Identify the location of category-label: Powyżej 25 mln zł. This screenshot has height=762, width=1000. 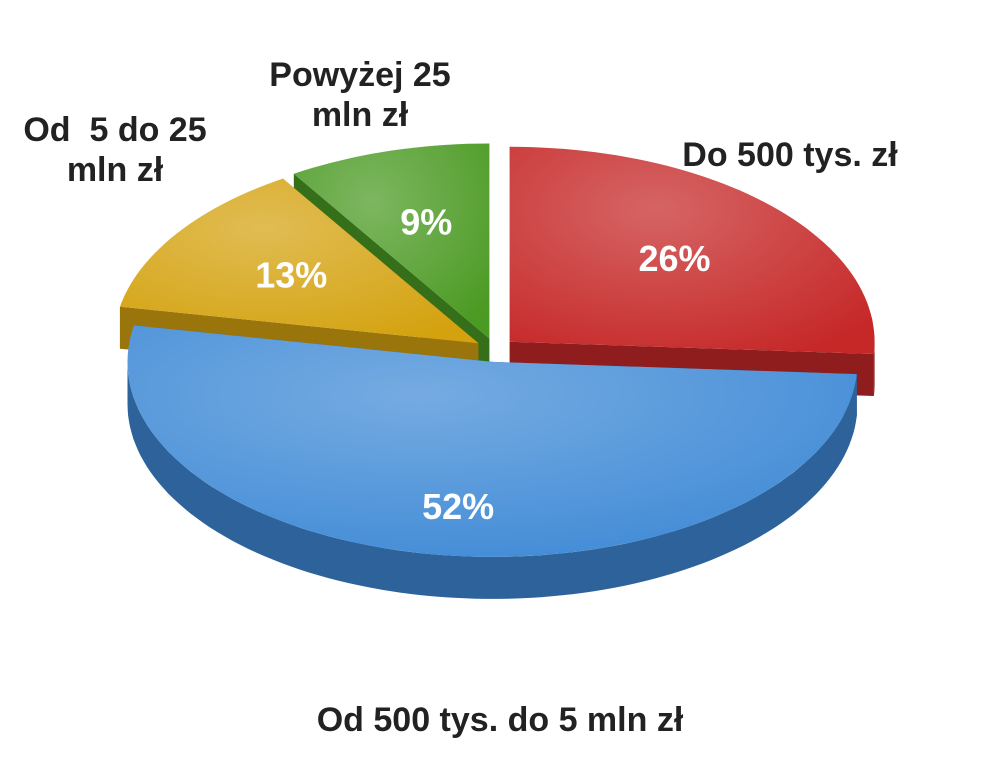
(365, 95).